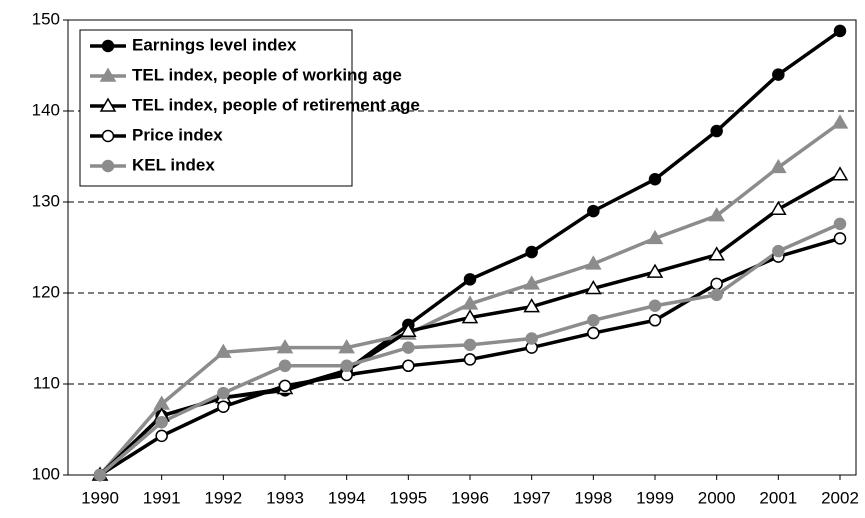 Image resolution: width=865 pixels, height=518 pixels. Describe the element at coordinates (177, 134) in the screenshot. I see `legend-label: Price index` at that location.